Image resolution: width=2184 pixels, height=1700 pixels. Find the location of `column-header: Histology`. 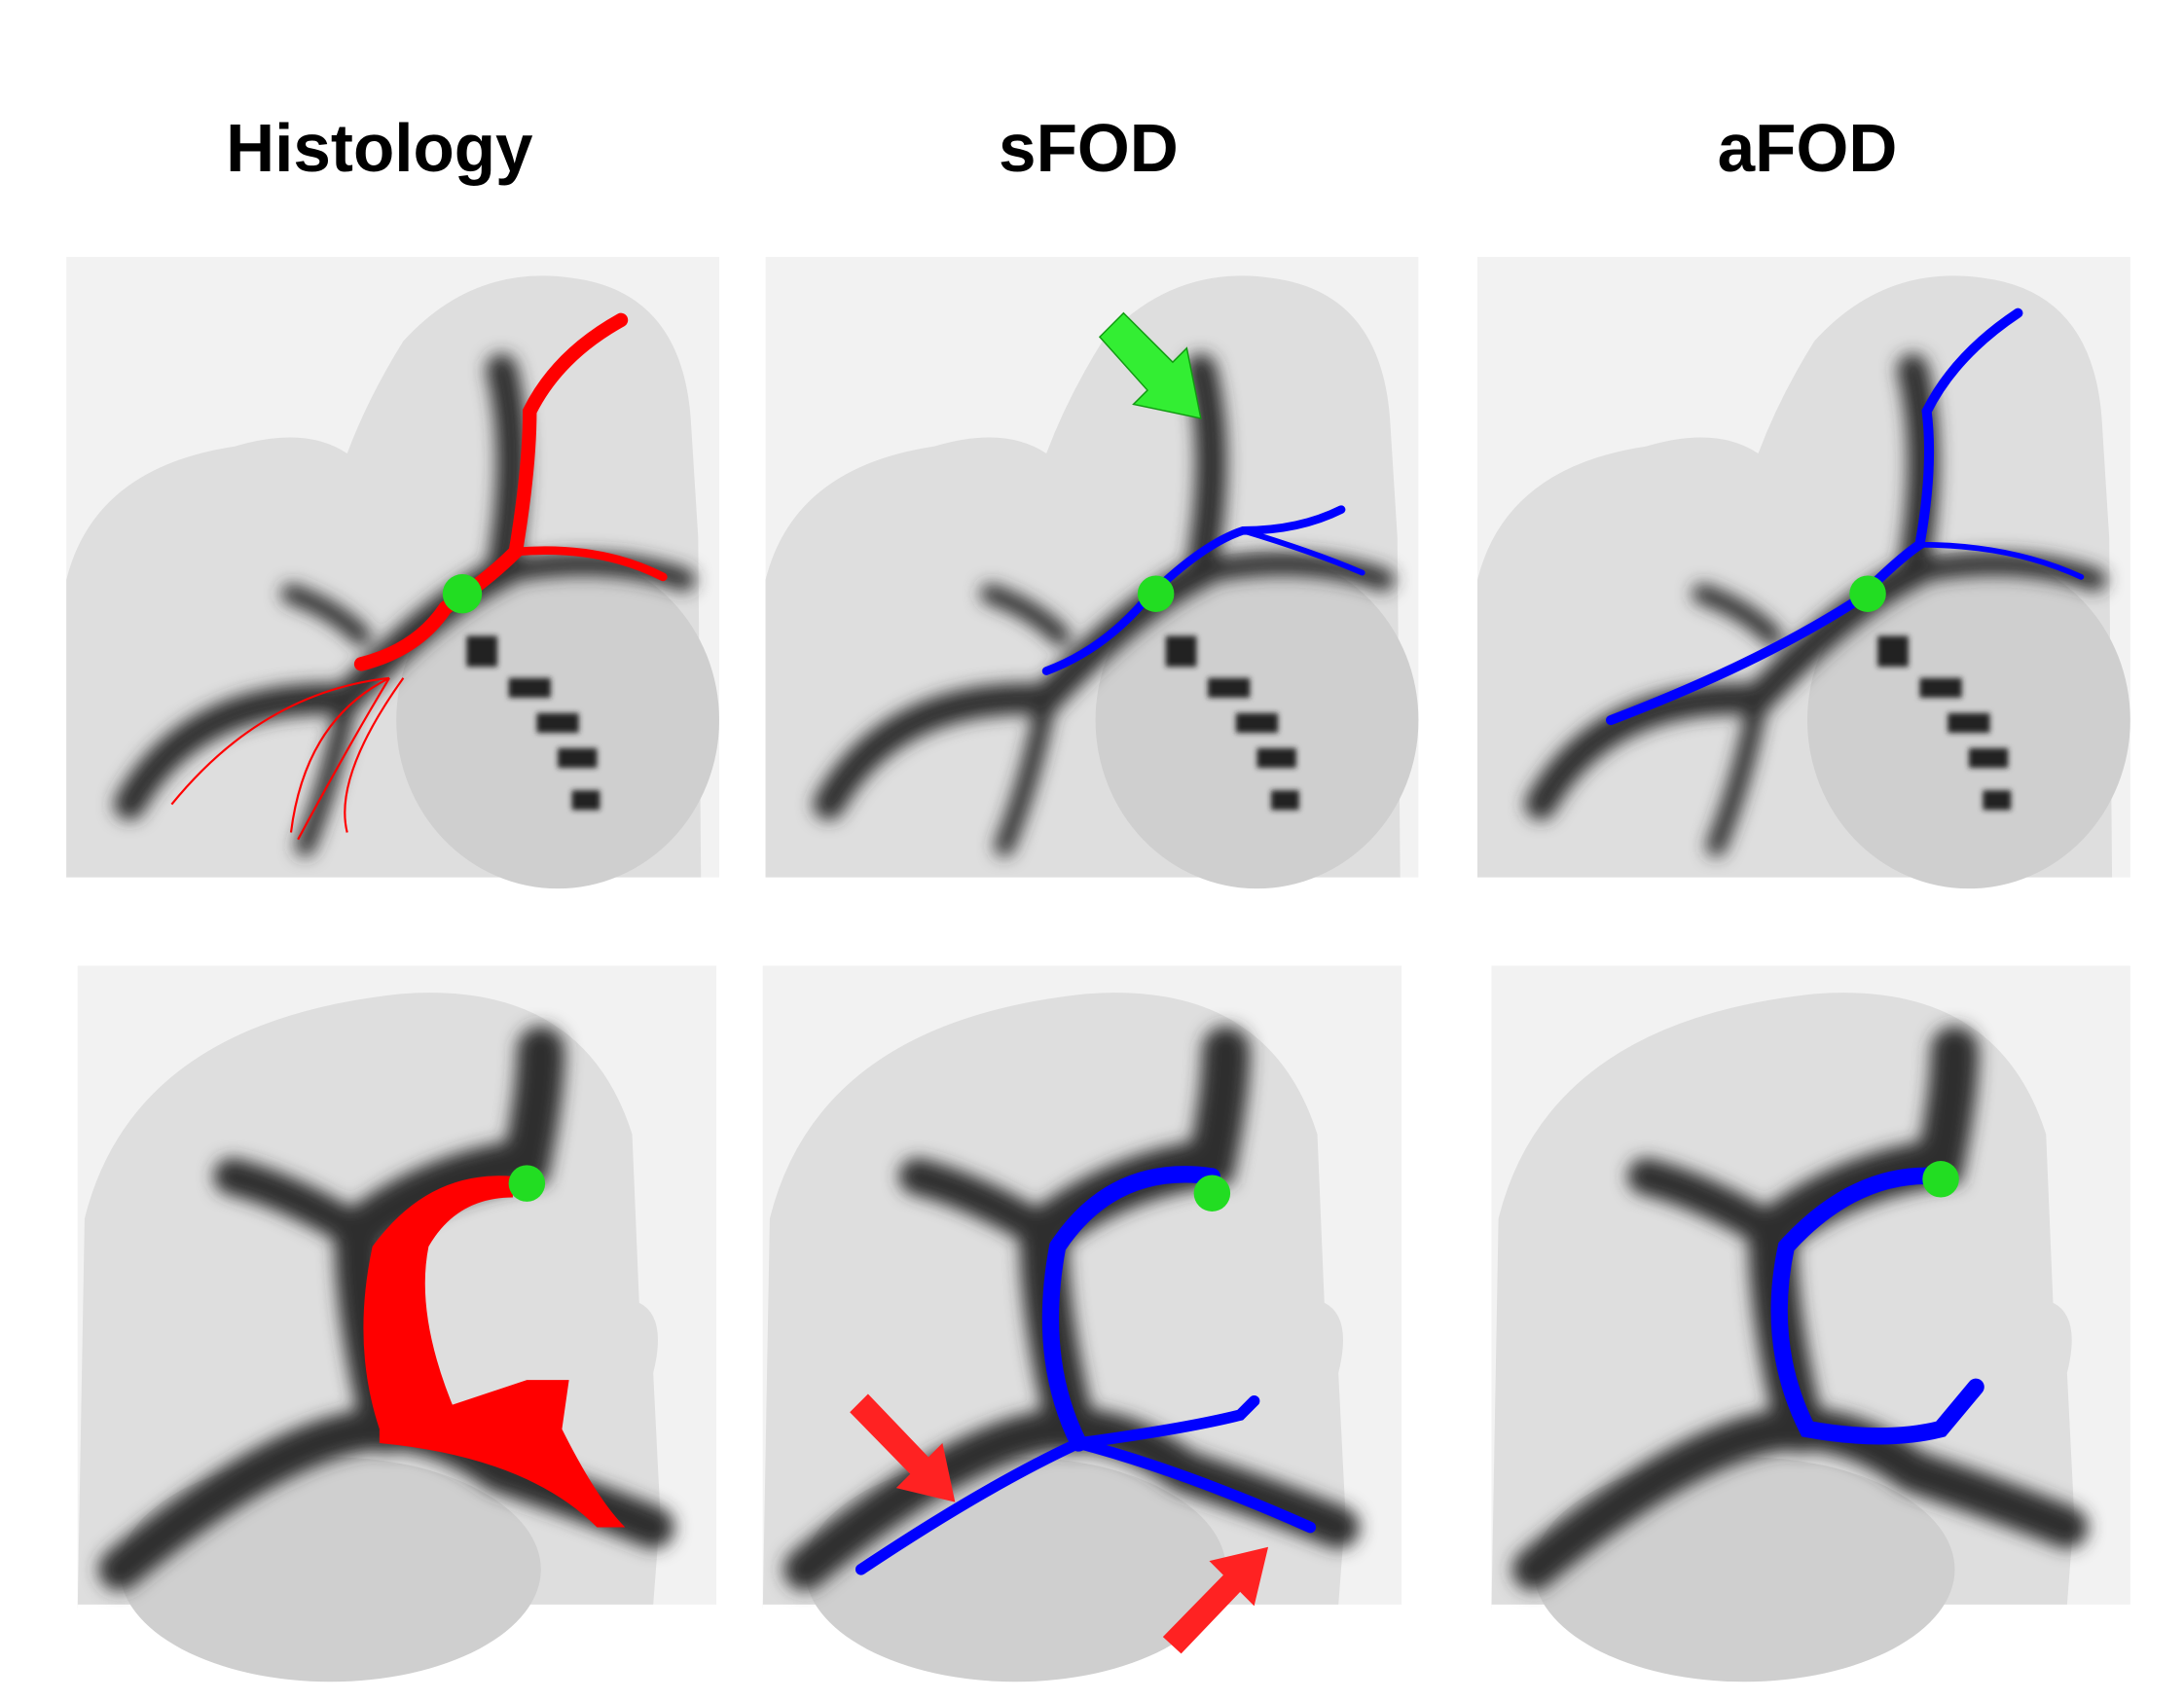

column-header: Histology is located at coordinates (379, 148).